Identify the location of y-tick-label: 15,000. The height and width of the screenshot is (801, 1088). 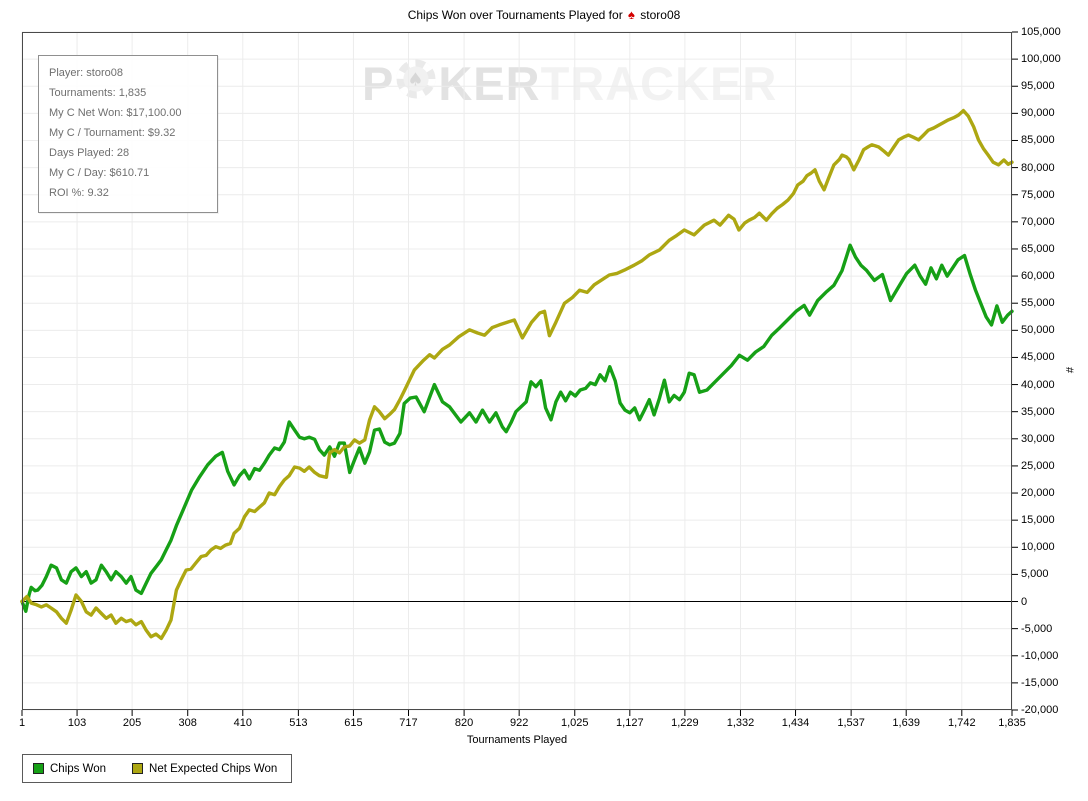
(1038, 520).